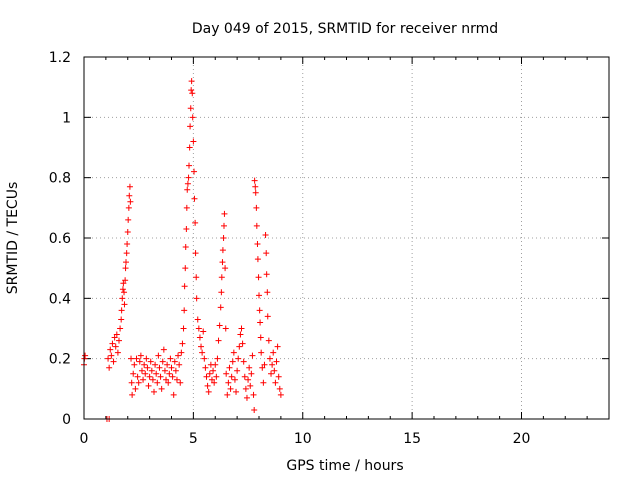  Describe the element at coordinates (60, 239) in the screenshot. I see `y-tick-label: 0.6` at that location.